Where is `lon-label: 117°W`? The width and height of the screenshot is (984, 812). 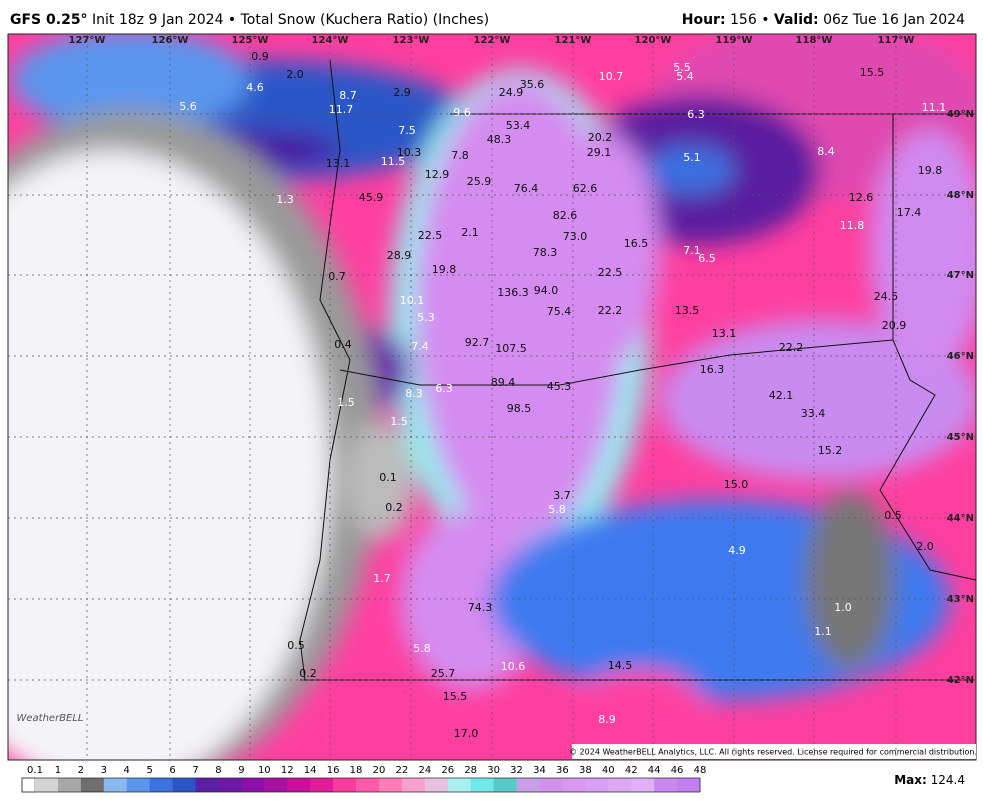 lon-label: 117°W is located at coordinates (896, 40).